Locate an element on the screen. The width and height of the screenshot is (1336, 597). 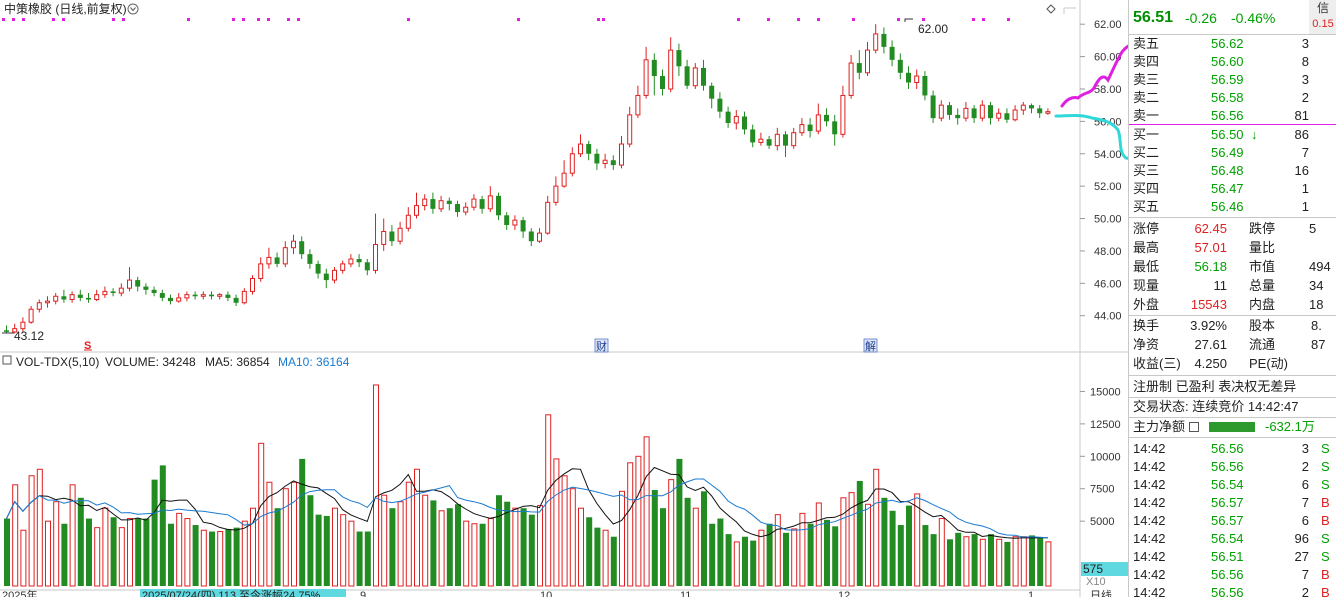
bid-volume: 16 is located at coordinates (1301, 170).